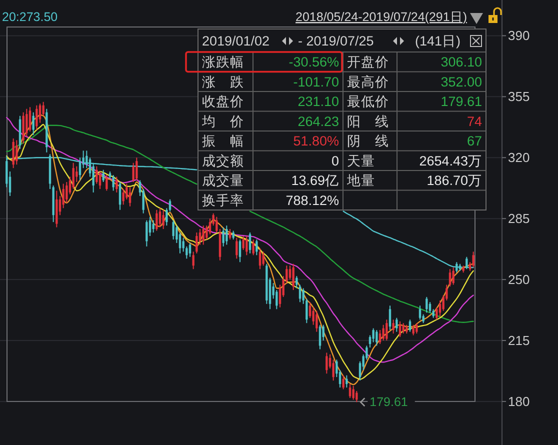  I want to click on annotation: 2654.43万, so click(450, 160).